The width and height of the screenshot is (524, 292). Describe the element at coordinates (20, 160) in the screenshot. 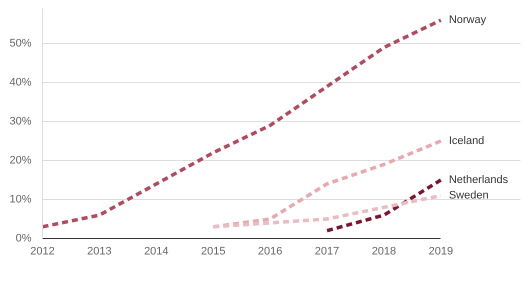

I see `y-tick-label: 20%` at that location.